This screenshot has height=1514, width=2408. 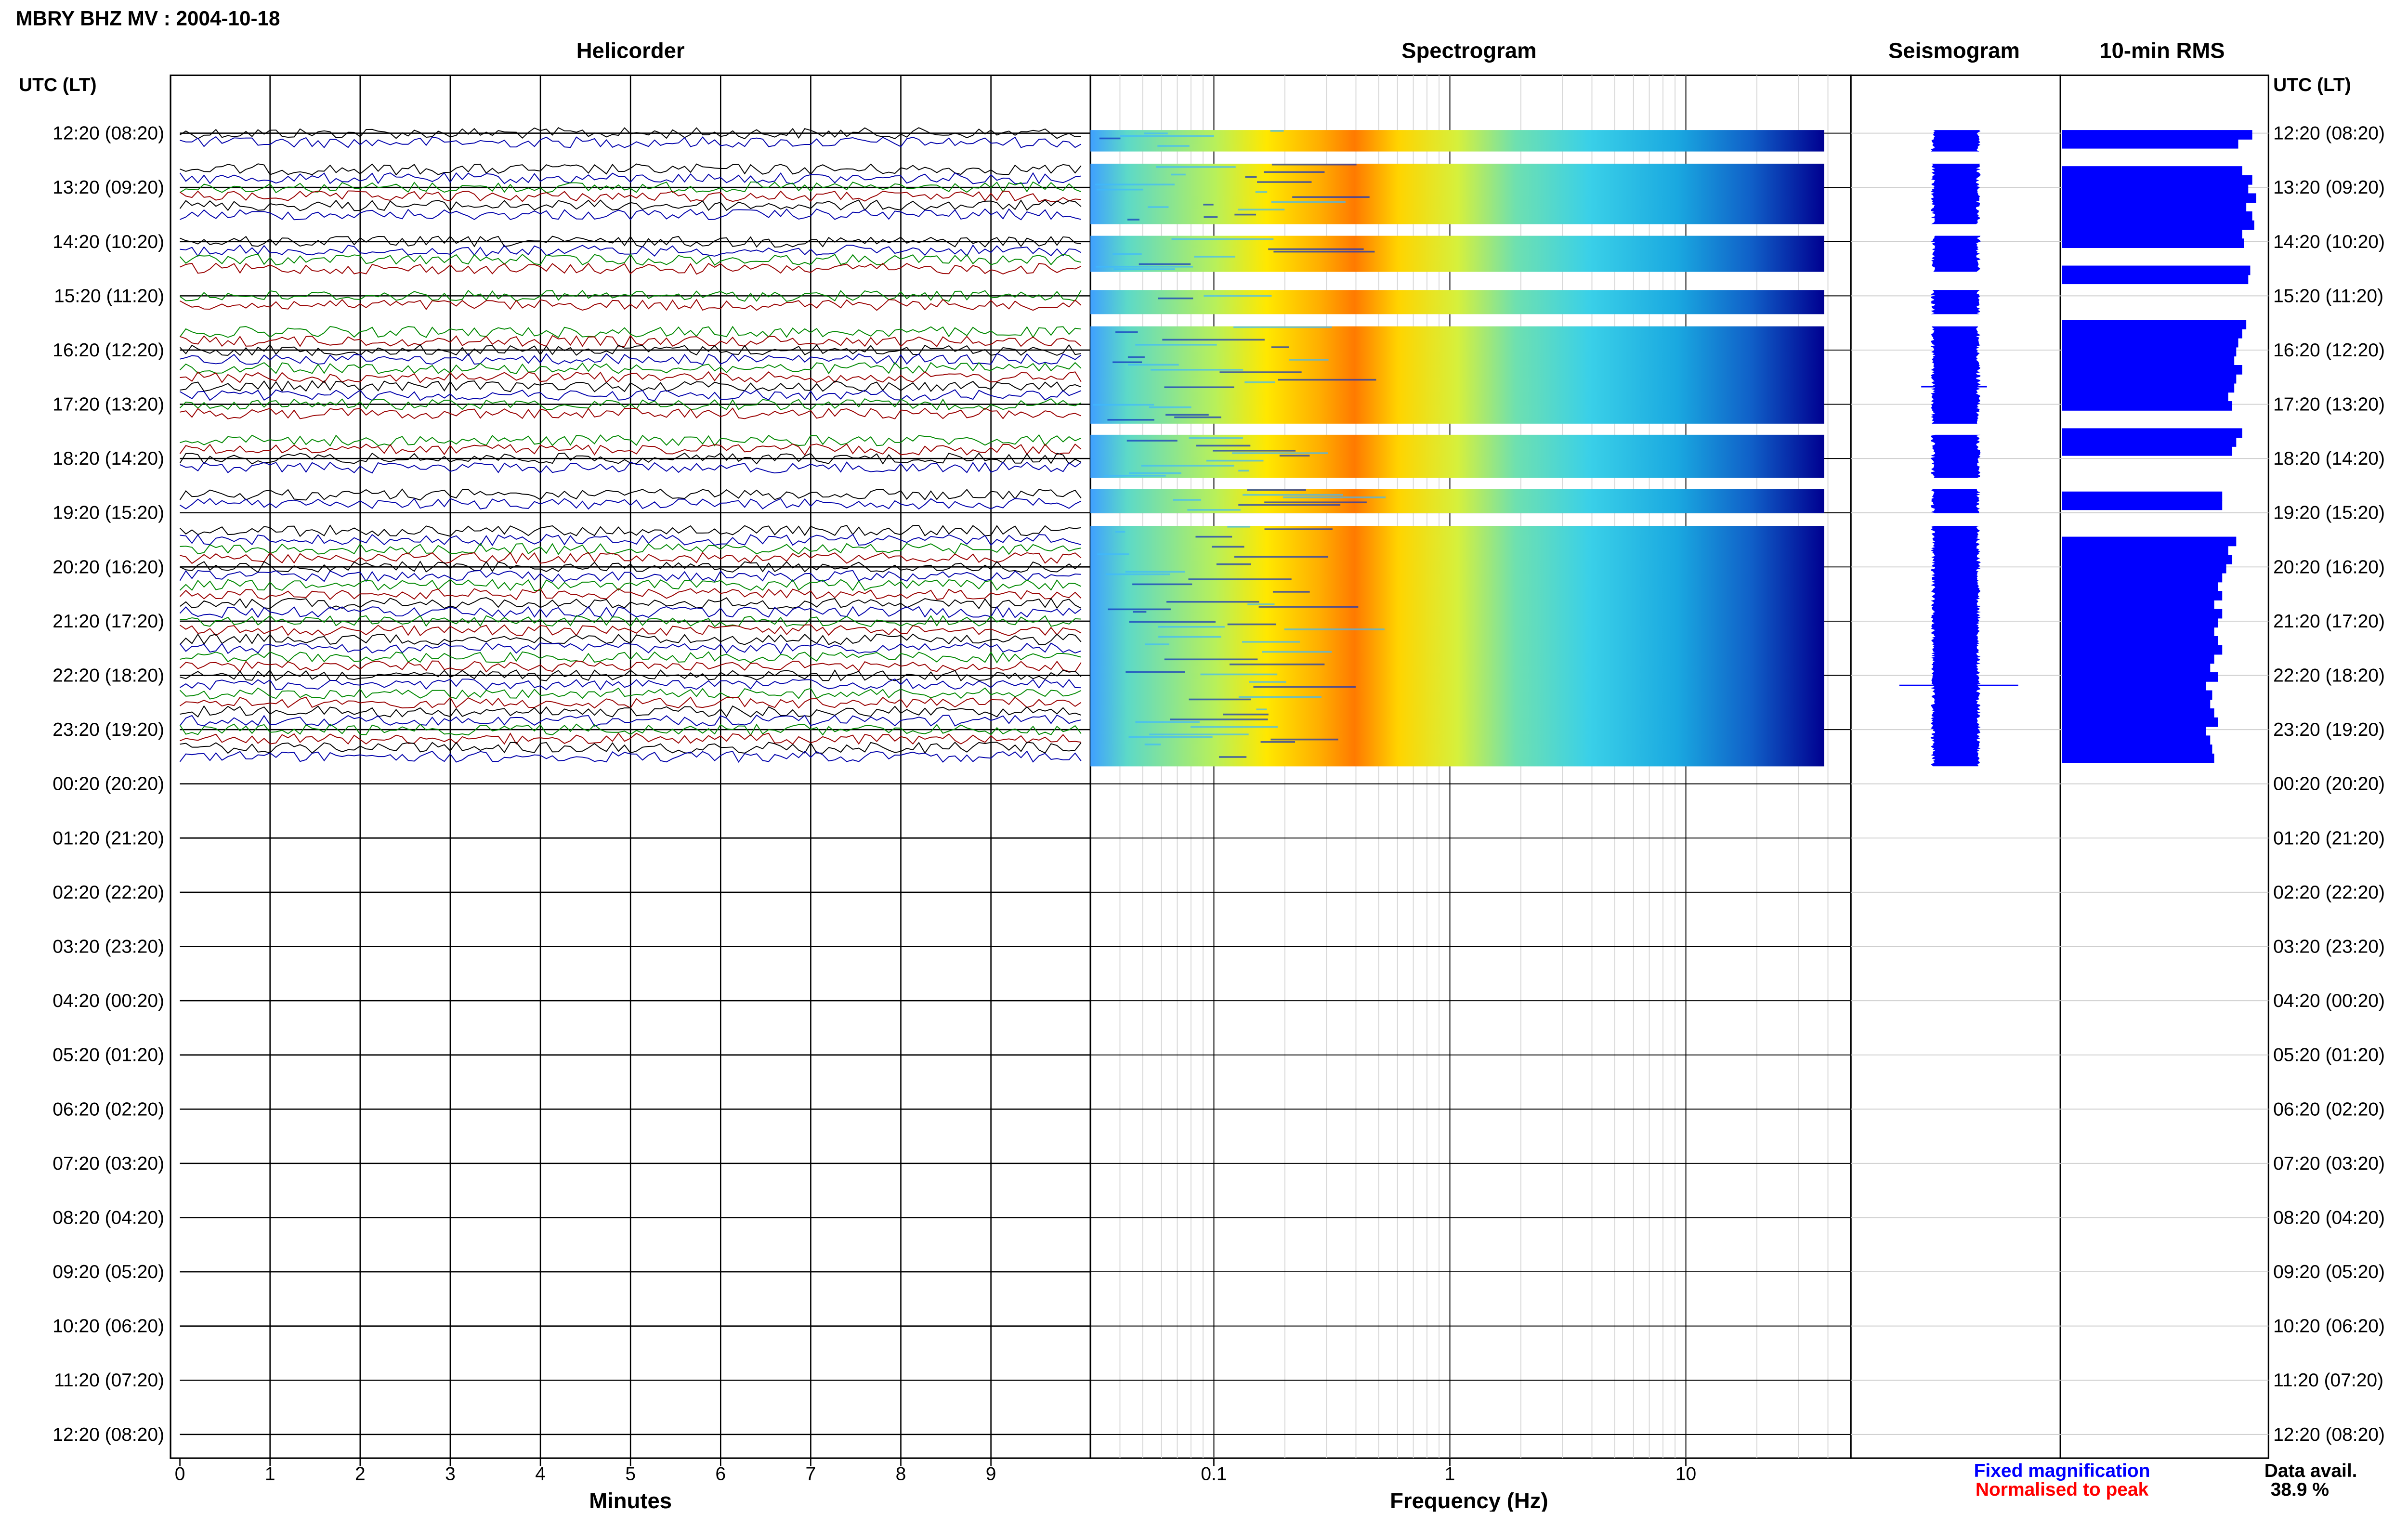 What do you see at coordinates (2329, 1217) in the screenshot?
I see `time-label-right: 08:20 (04:20)` at bounding box center [2329, 1217].